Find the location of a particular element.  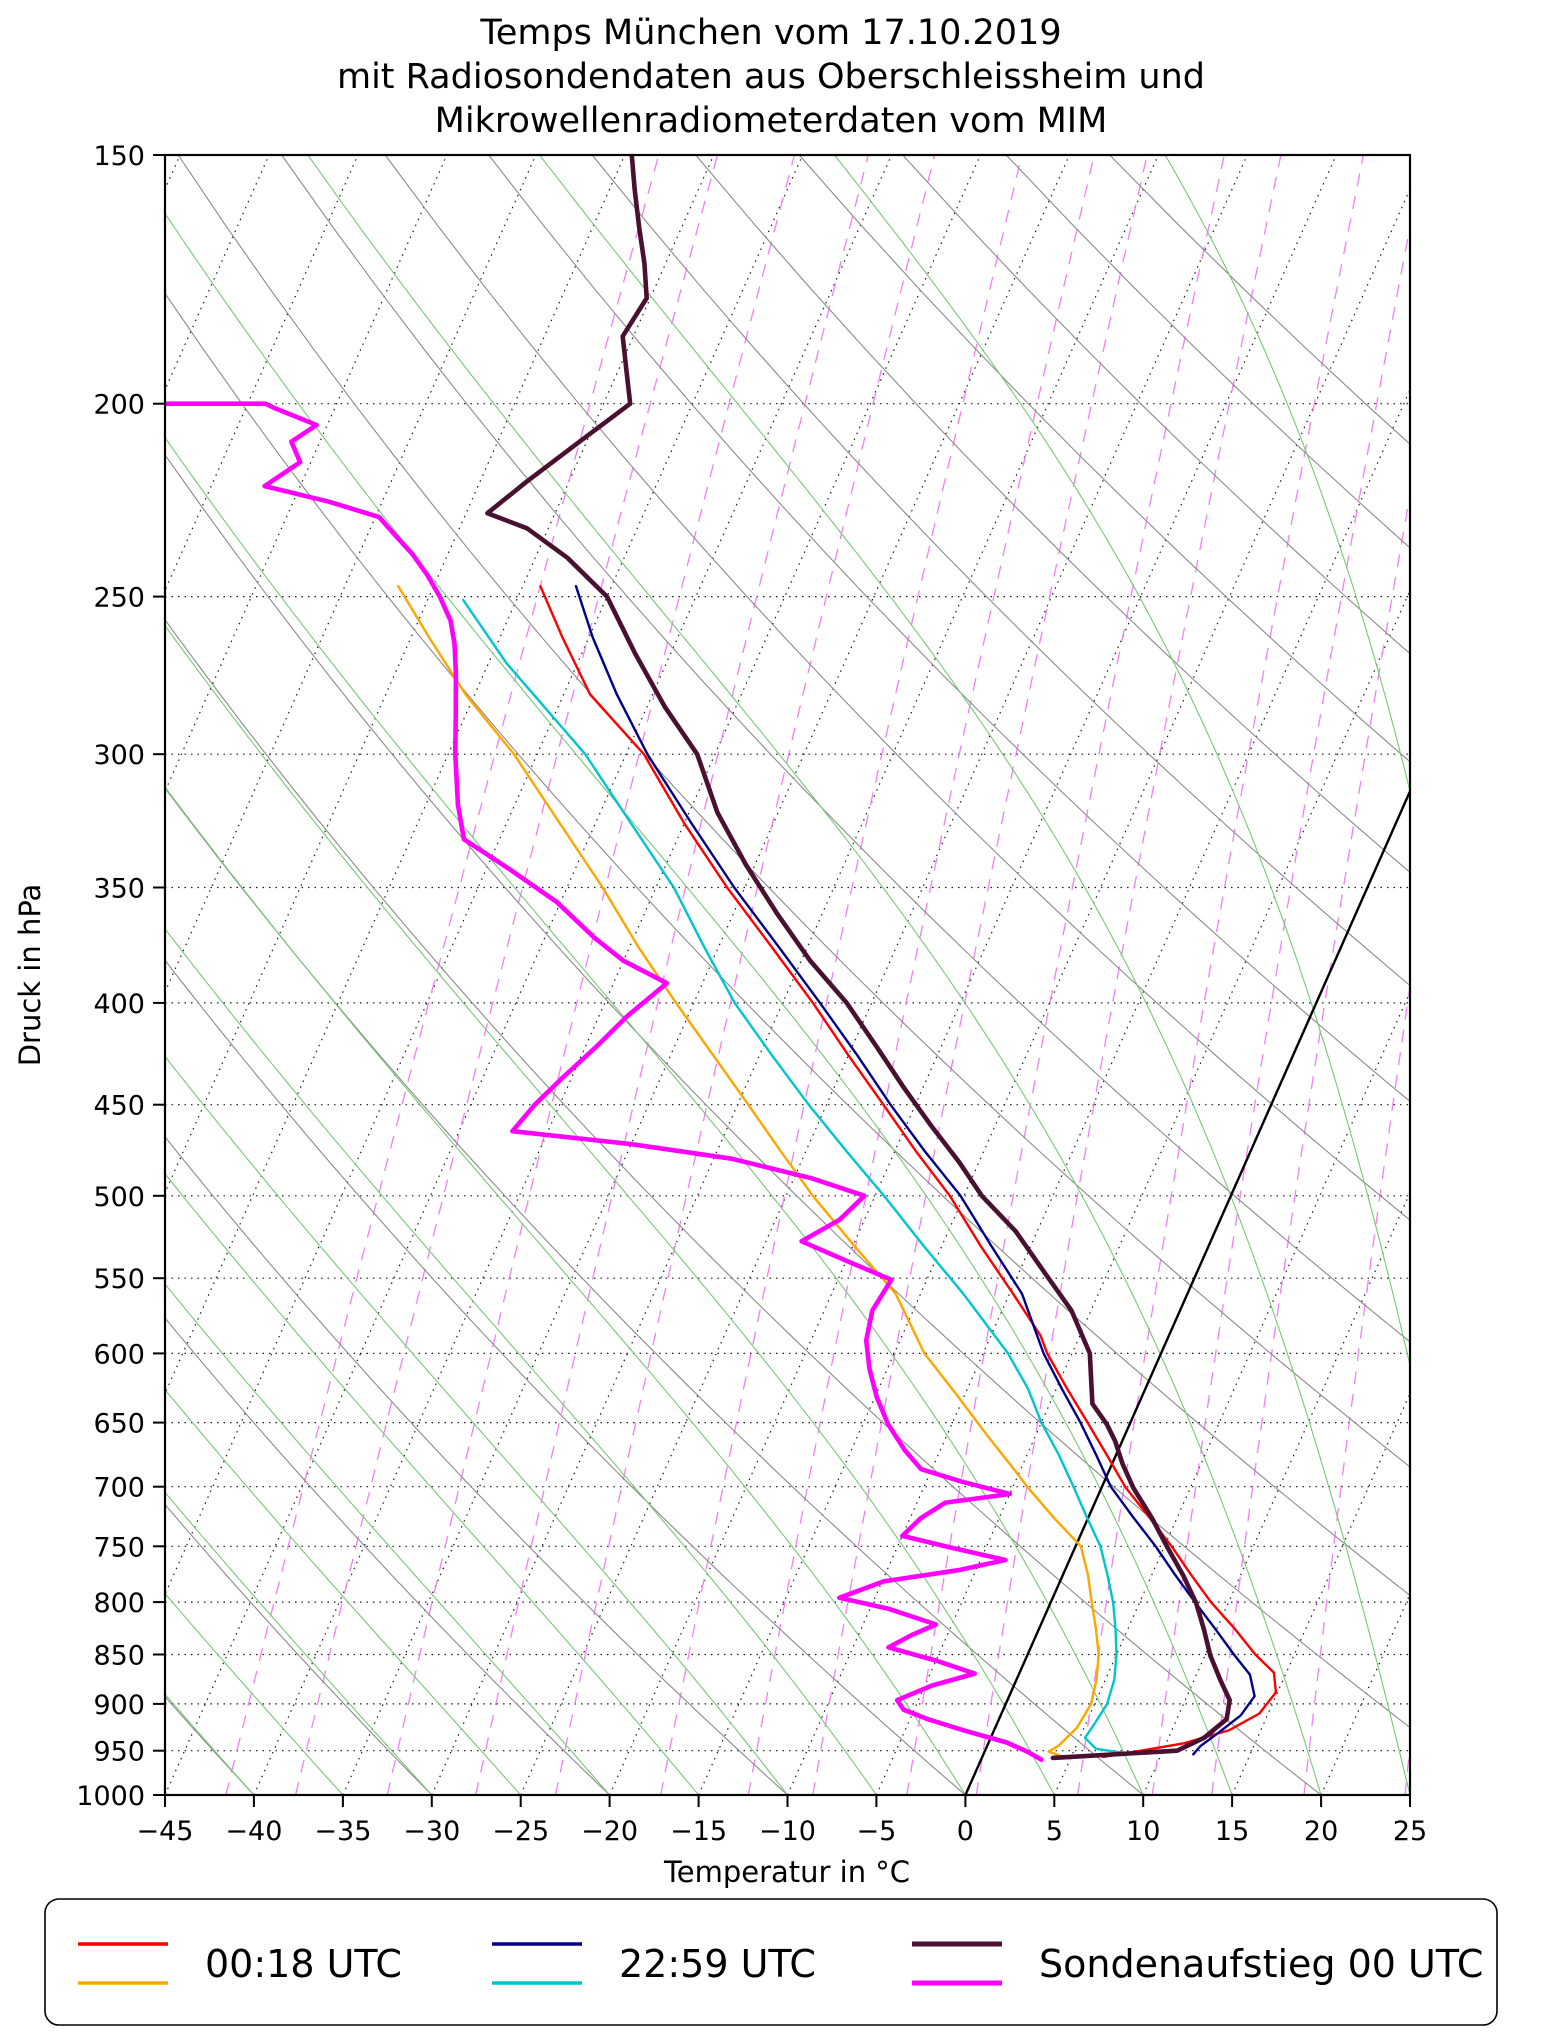

x-tick-label: −40 is located at coordinates (253, 1831).